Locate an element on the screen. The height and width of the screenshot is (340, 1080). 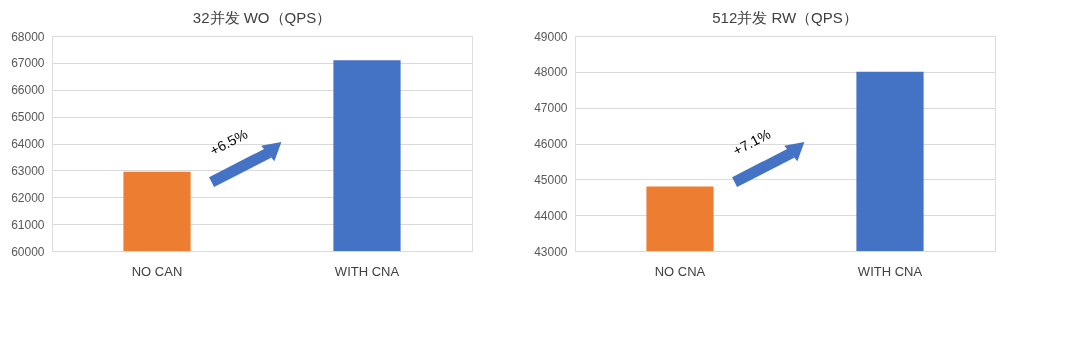
chart-title: 32并发 WO（QPS） is located at coordinates (262, 17).